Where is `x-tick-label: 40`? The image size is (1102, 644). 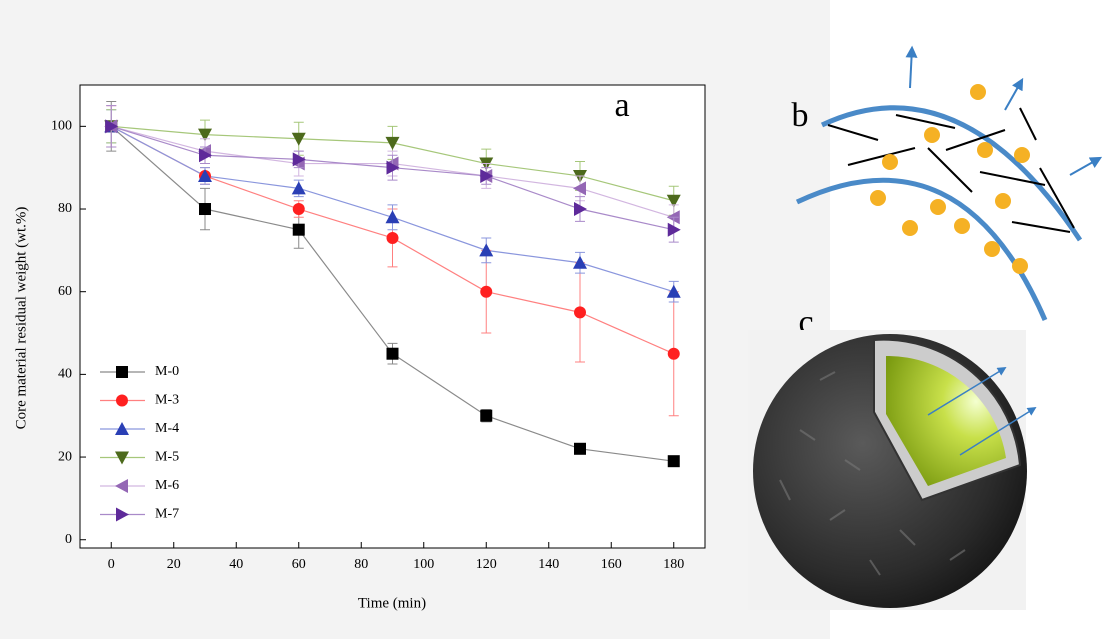
x-tick-label: 40 is located at coordinates (236, 564).